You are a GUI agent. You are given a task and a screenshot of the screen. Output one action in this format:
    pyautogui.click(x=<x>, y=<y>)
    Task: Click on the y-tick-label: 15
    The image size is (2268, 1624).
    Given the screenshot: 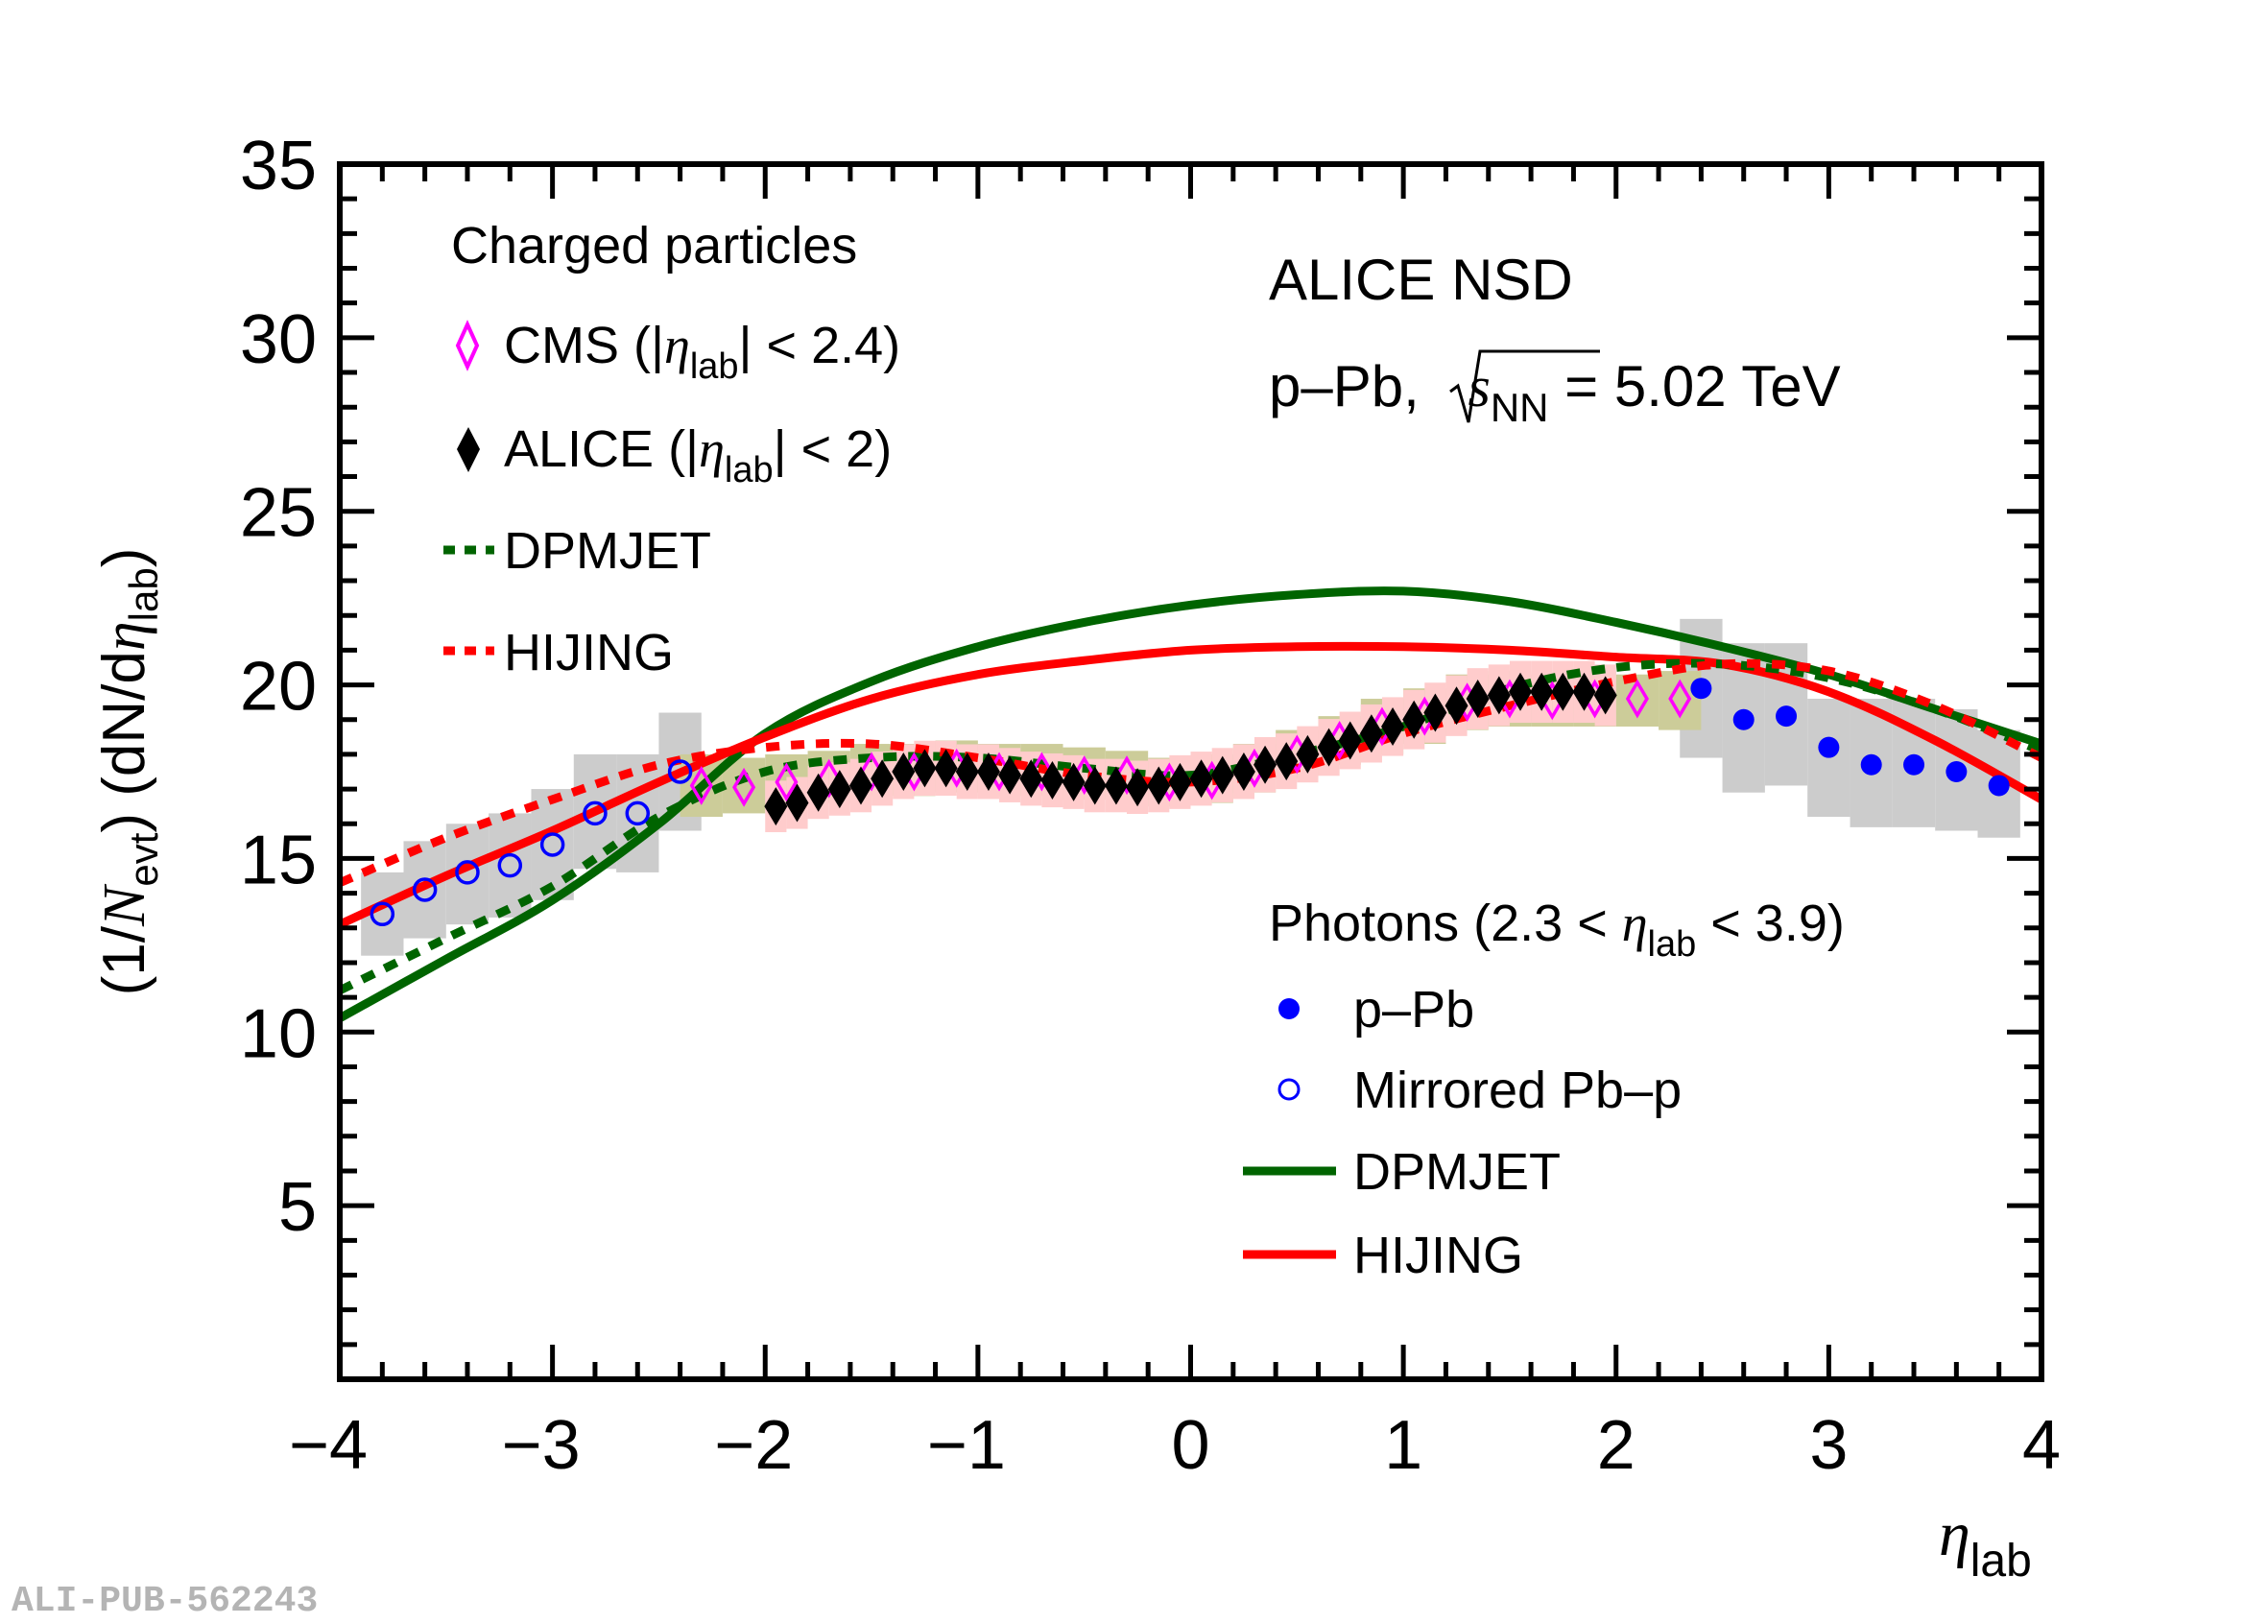 What is the action you would take?
    pyautogui.click(x=278, y=860)
    